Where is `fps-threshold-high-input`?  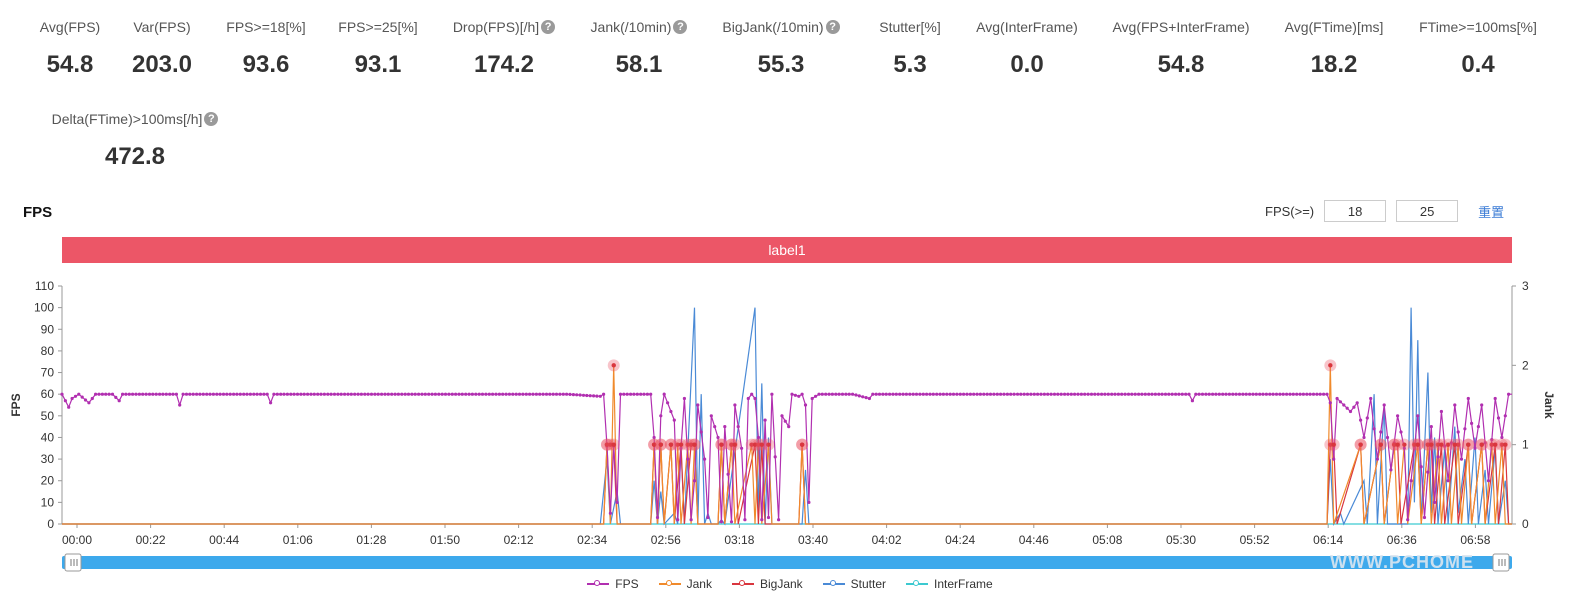 fps-threshold-high-input is located at coordinates (1427, 211).